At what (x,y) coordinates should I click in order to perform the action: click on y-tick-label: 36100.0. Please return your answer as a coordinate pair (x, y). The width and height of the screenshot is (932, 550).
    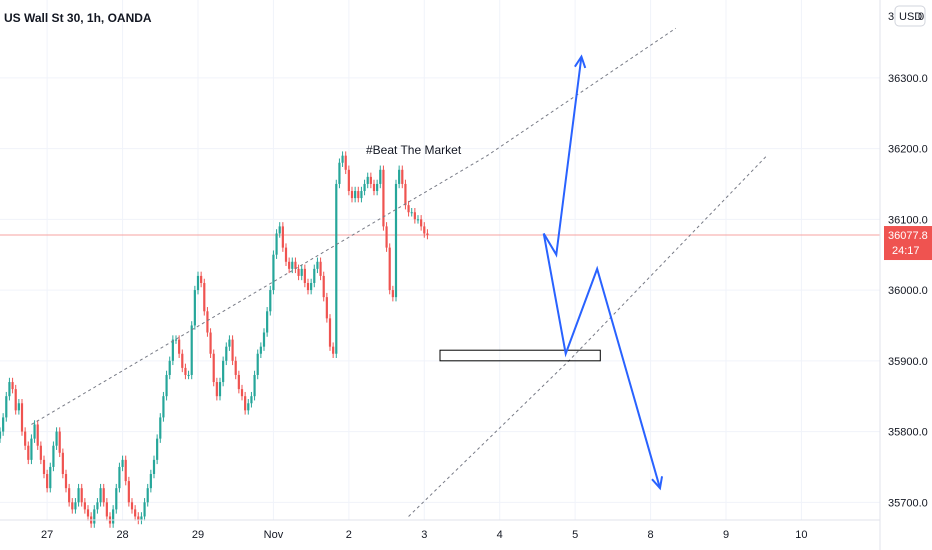
    Looking at the image, I should click on (908, 220).